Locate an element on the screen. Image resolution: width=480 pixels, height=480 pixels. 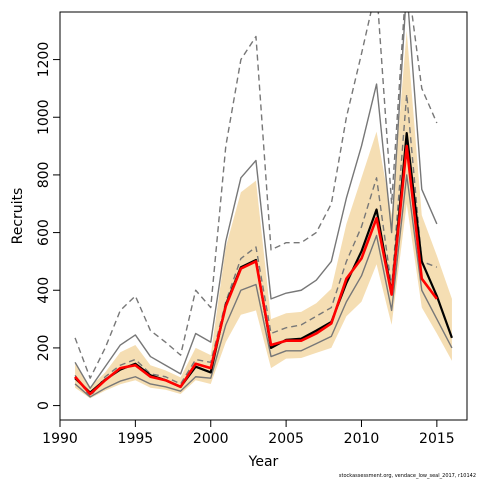
y-tick-label: 1200 is located at coordinates (44, 60).